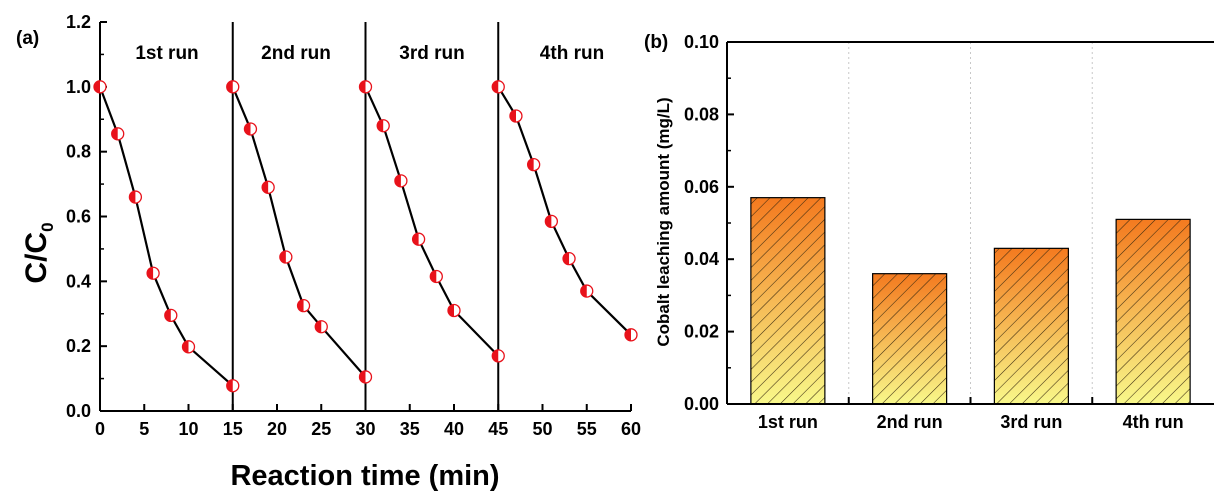 The width and height of the screenshot is (1214, 494). What do you see at coordinates (78, 281) in the screenshot?
I see `y-tick-label-a: 0.4` at bounding box center [78, 281].